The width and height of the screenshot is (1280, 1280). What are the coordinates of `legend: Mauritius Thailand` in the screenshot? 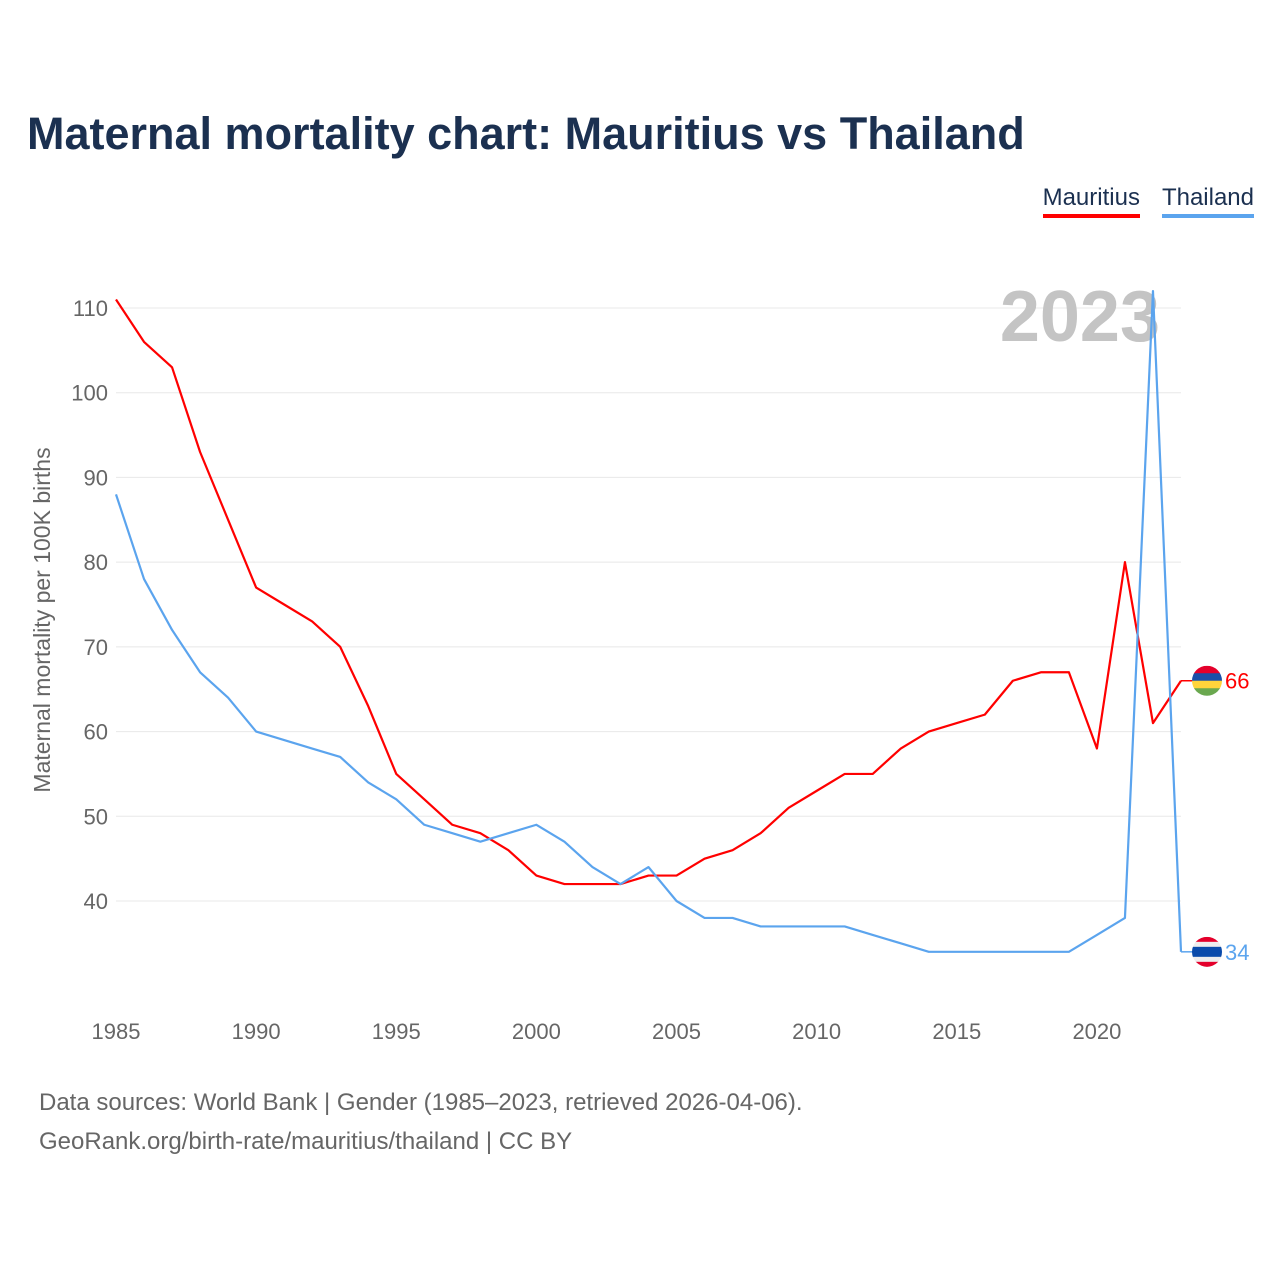 It's located at (1148, 201).